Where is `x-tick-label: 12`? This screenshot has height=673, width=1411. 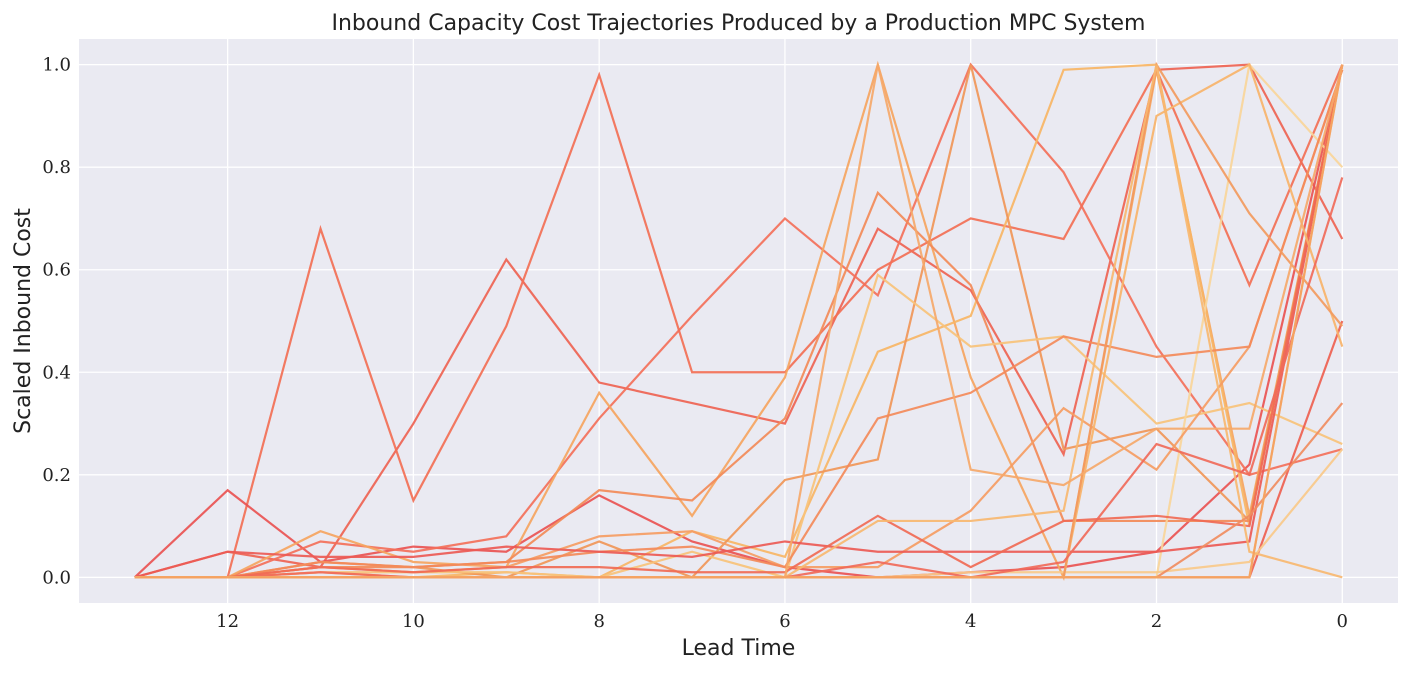
x-tick-label: 12 is located at coordinates (227, 621).